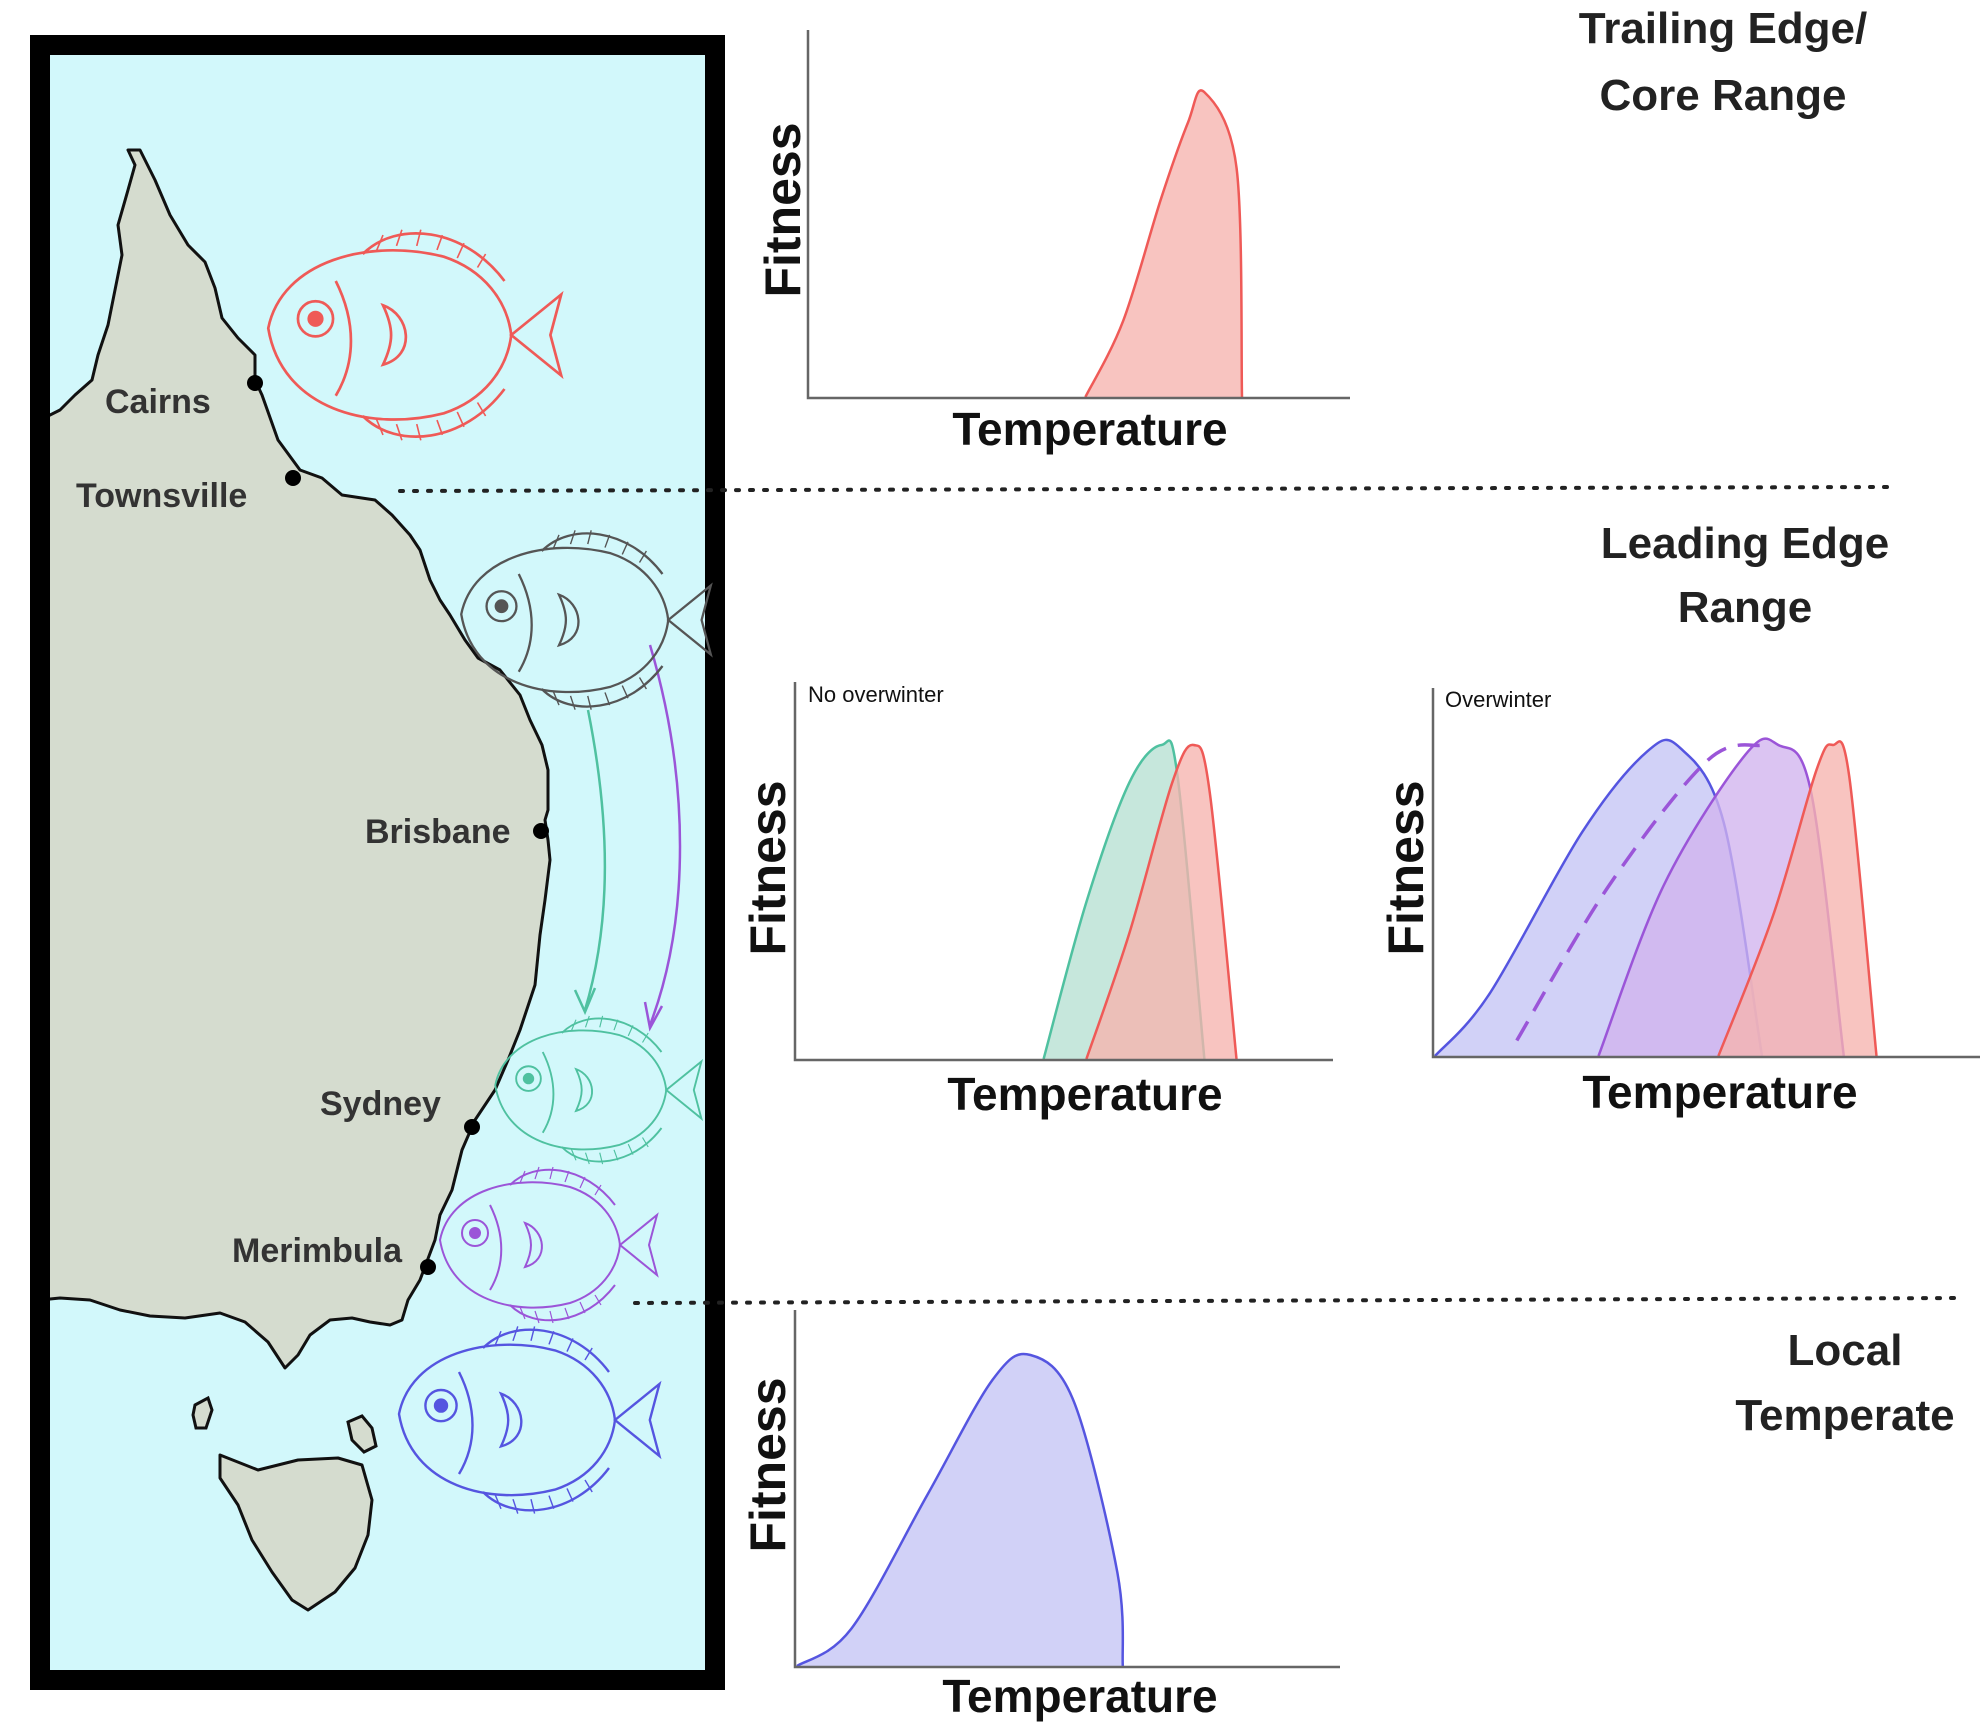 The image size is (1984, 1731). I want to click on city-marker-sydney, so click(472, 1127).